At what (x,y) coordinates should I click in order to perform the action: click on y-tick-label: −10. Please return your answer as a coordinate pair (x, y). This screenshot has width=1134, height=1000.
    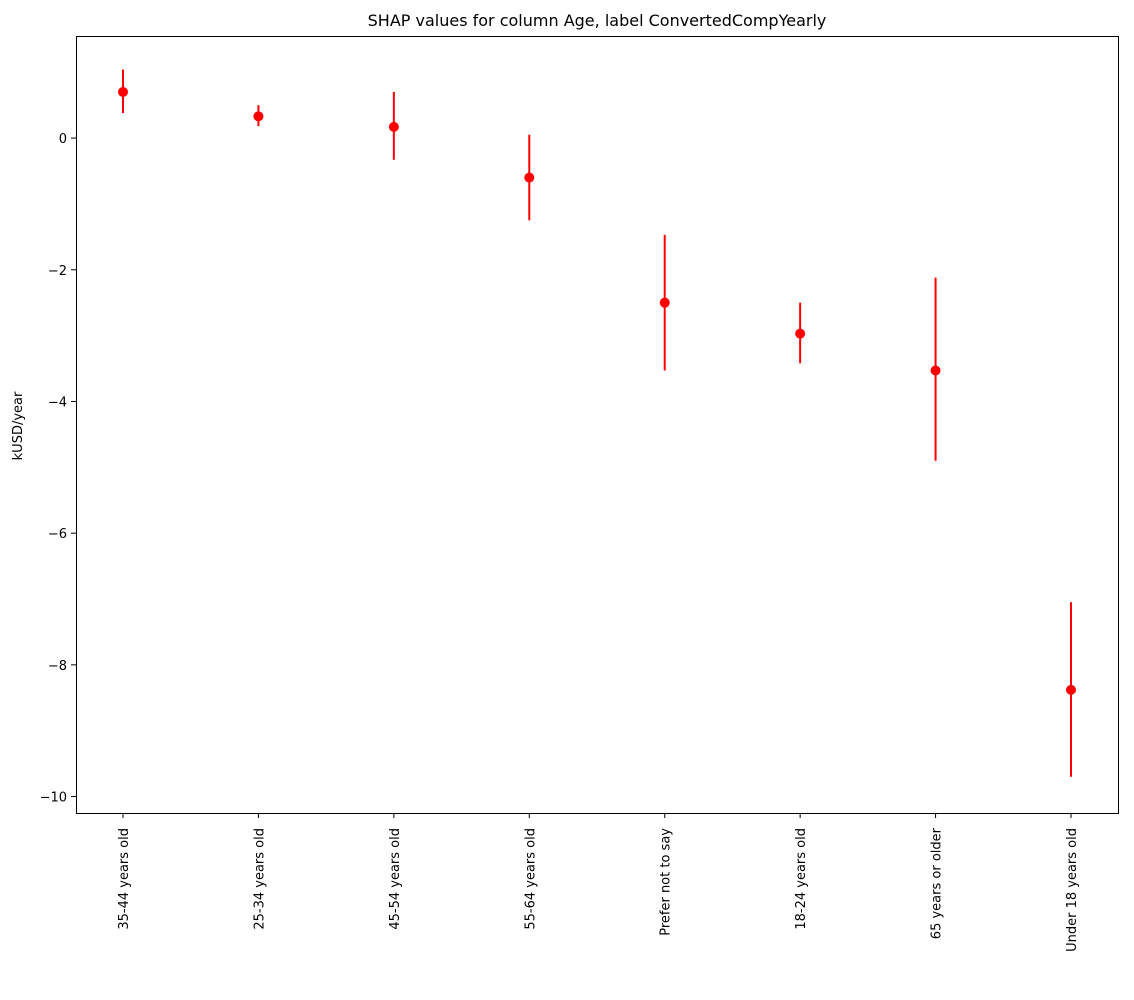
    Looking at the image, I should click on (53, 798).